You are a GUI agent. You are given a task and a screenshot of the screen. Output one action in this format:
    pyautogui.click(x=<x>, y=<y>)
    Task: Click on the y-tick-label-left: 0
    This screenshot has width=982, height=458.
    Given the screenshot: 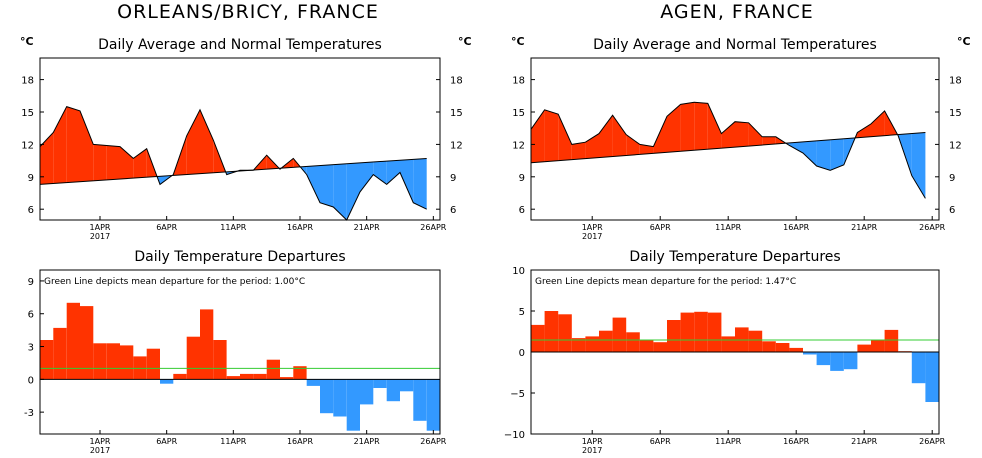 What is the action you would take?
    pyautogui.click(x=31, y=380)
    